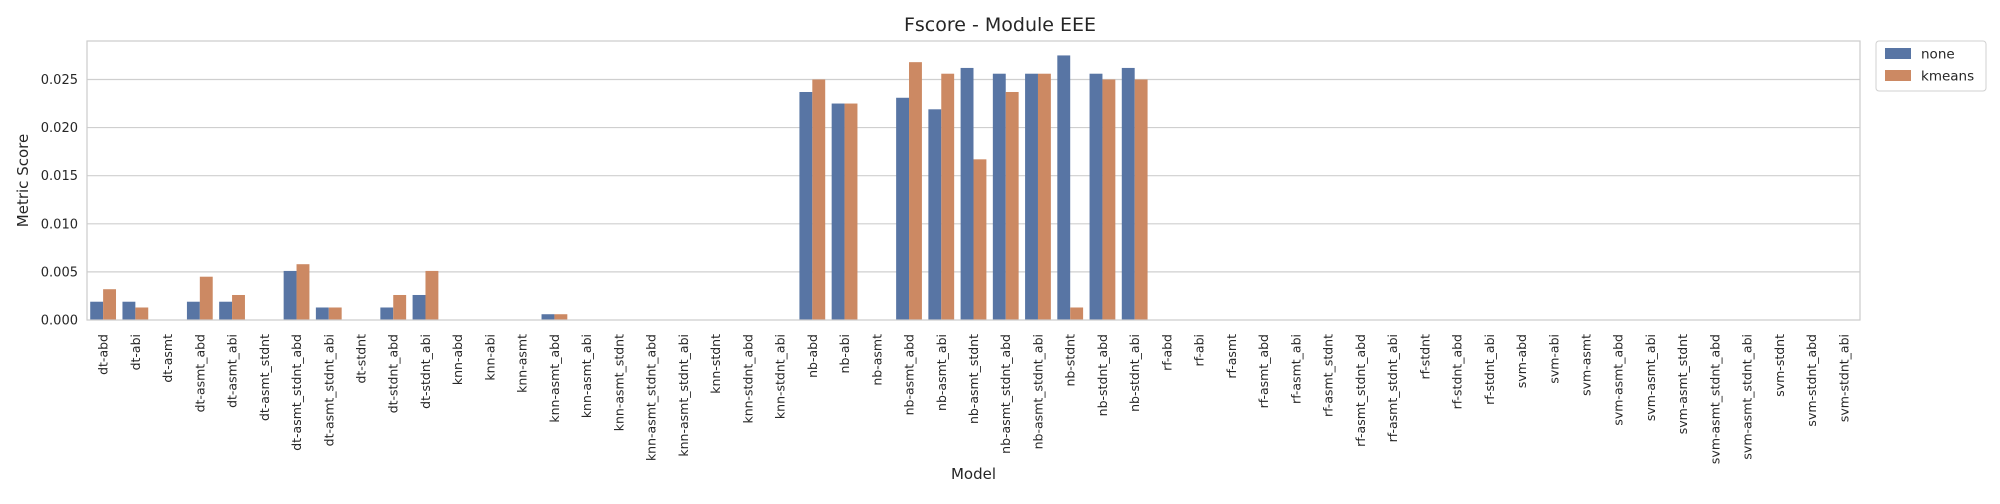 This screenshot has height=504, width=2000. What do you see at coordinates (1779, 365) in the screenshot?
I see `x-tick-label: svm-stdnt` at bounding box center [1779, 365].